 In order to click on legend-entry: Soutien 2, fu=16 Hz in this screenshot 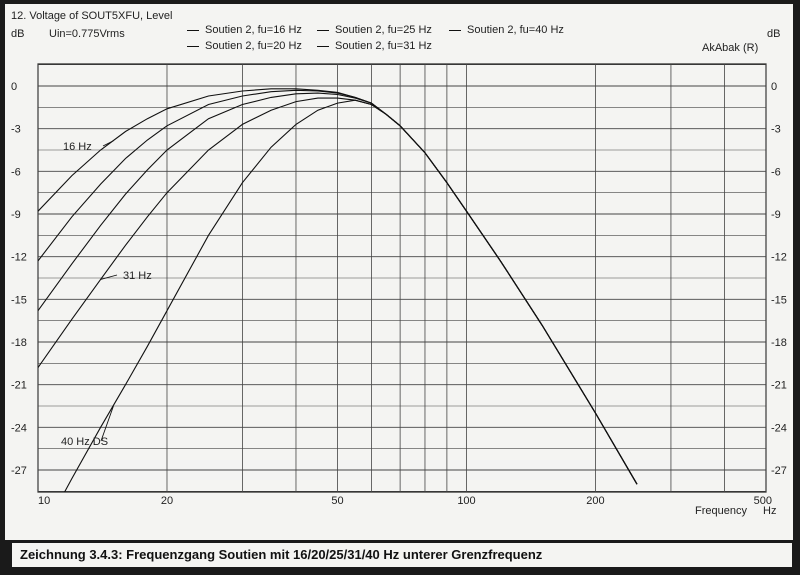, I will do `click(244, 30)`.